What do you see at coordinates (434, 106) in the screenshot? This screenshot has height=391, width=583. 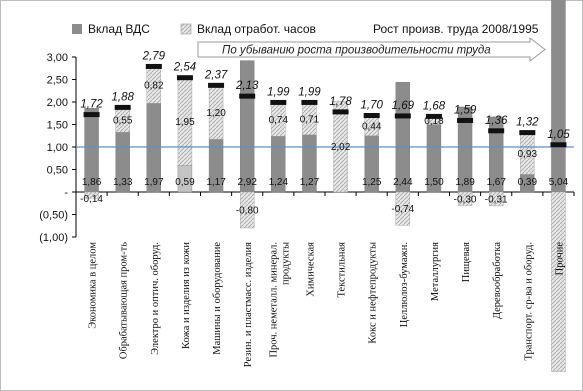 I see `growth-label: 1,68` at bounding box center [434, 106].